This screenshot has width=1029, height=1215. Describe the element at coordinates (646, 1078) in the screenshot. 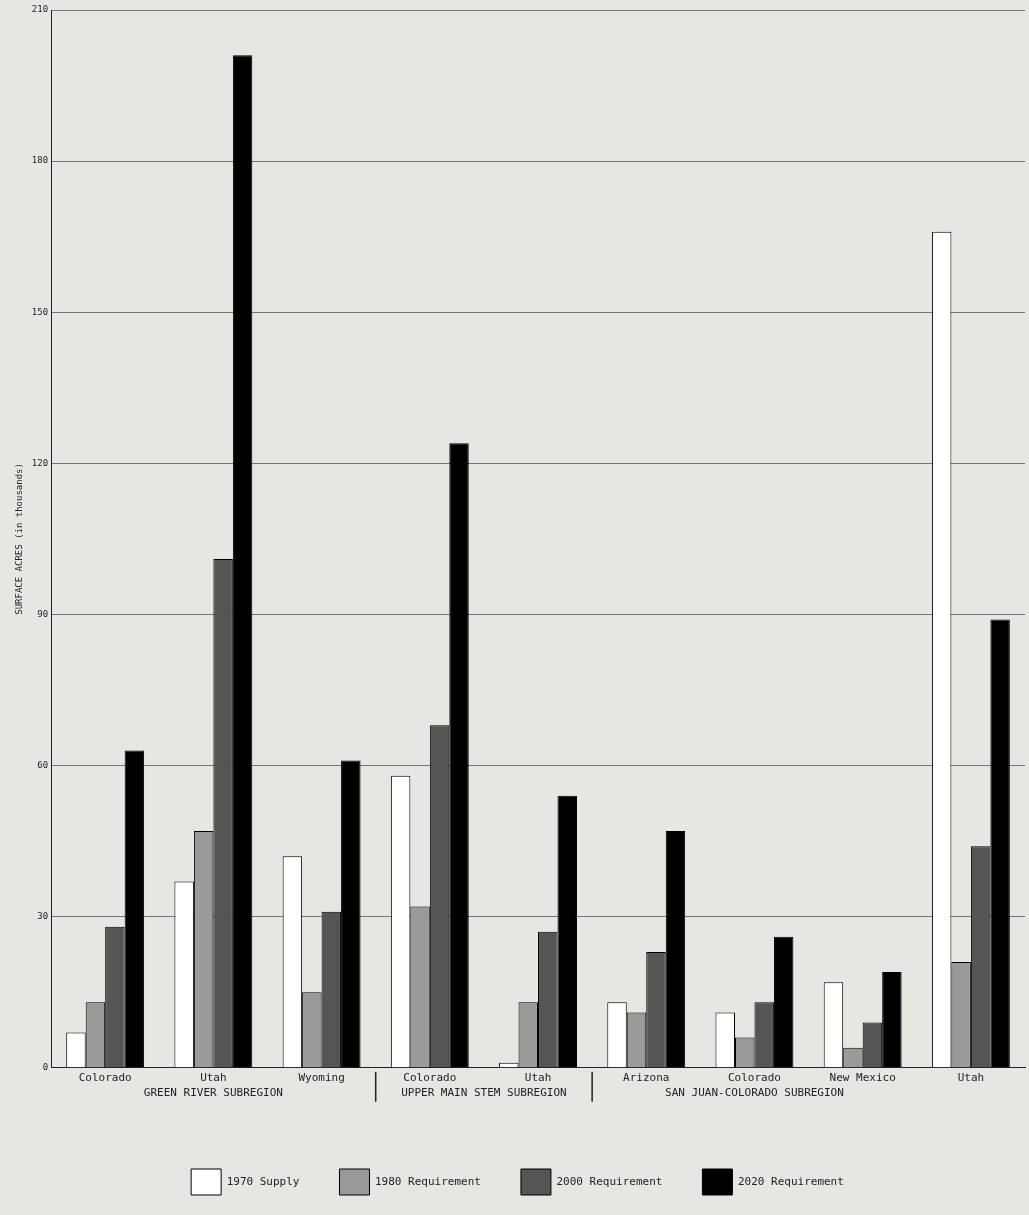

I see `x-tick-label: Arizona` at that location.